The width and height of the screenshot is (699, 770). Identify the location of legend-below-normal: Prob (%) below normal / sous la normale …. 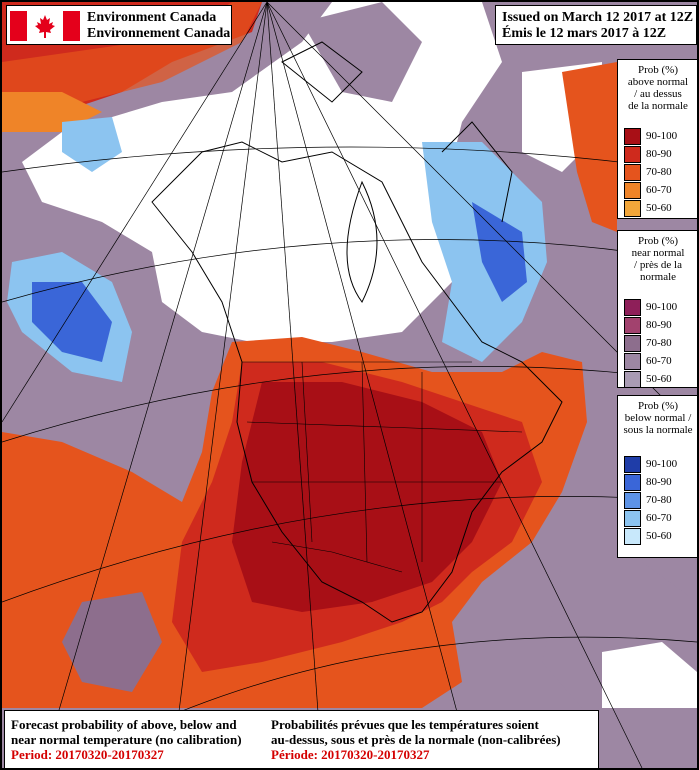
(657, 476).